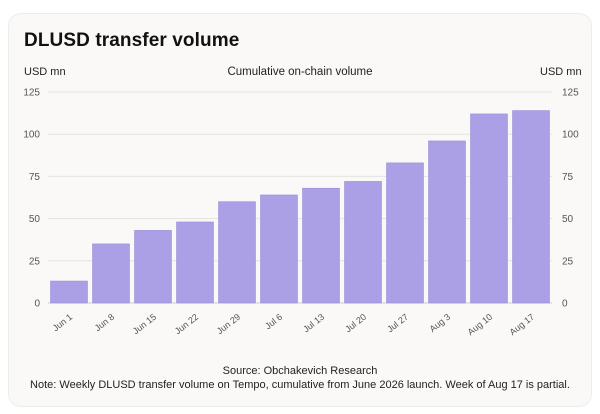  Describe the element at coordinates (568, 177) in the screenshot. I see `y-tick-label-right: 75` at that location.